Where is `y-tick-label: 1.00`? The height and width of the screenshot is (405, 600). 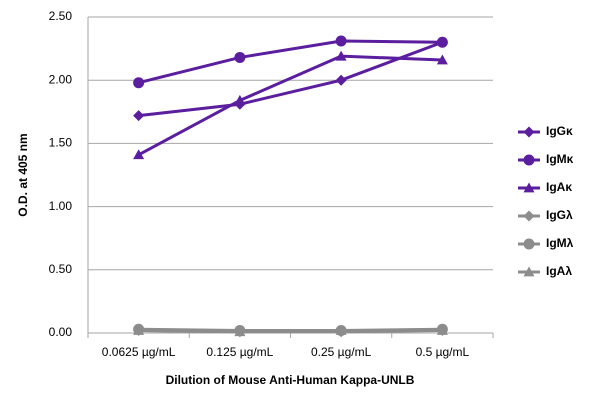
y-tick-label: 1.00 is located at coordinates (61, 206).